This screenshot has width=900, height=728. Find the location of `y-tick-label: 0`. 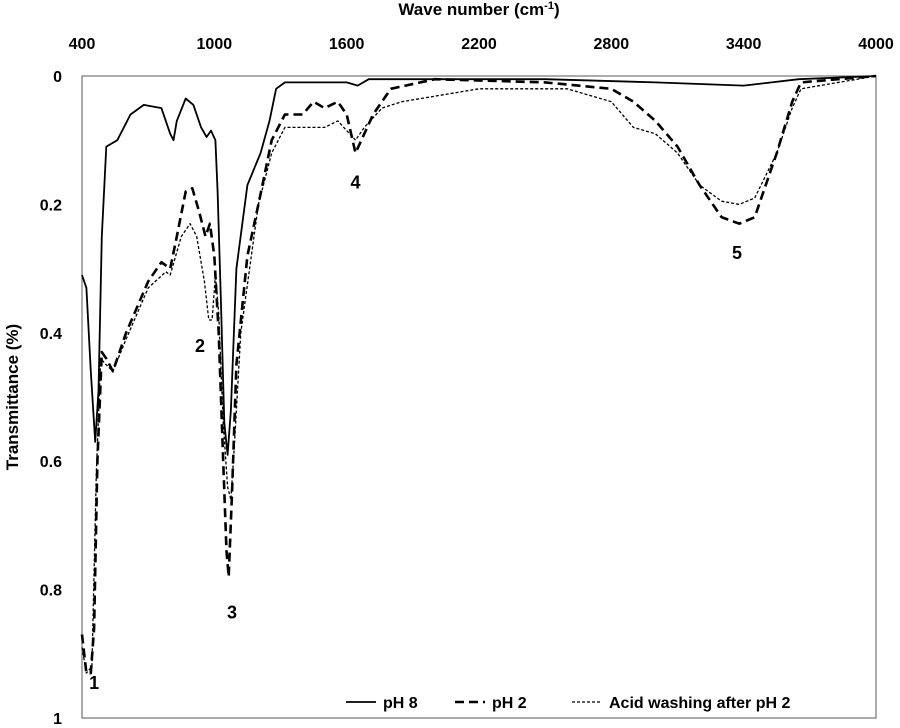

y-tick-label: 0 is located at coordinates (57, 77).